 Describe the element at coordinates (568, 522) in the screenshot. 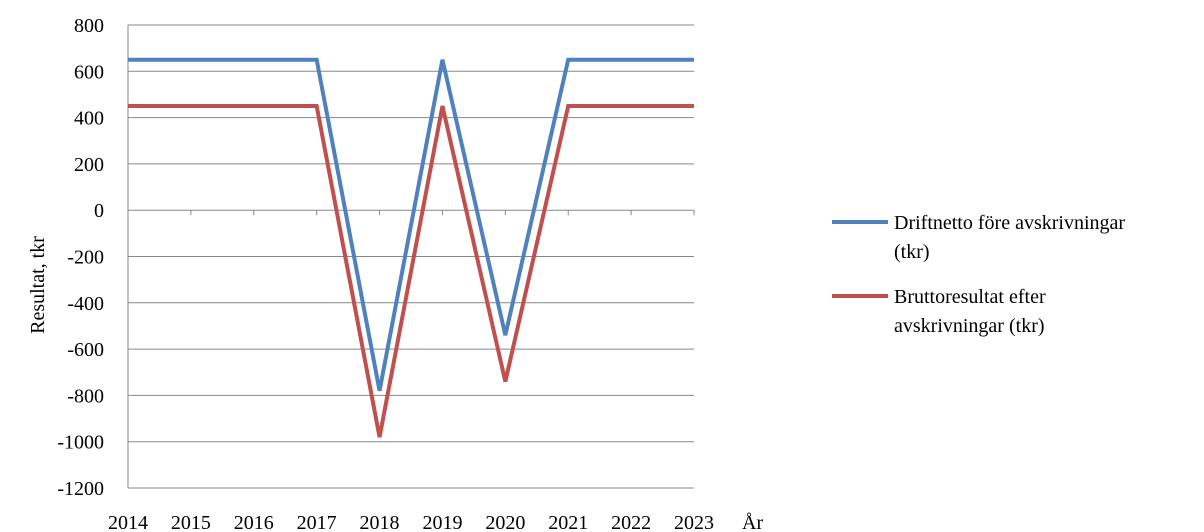

I see `x-tick-label-7: 2021` at that location.